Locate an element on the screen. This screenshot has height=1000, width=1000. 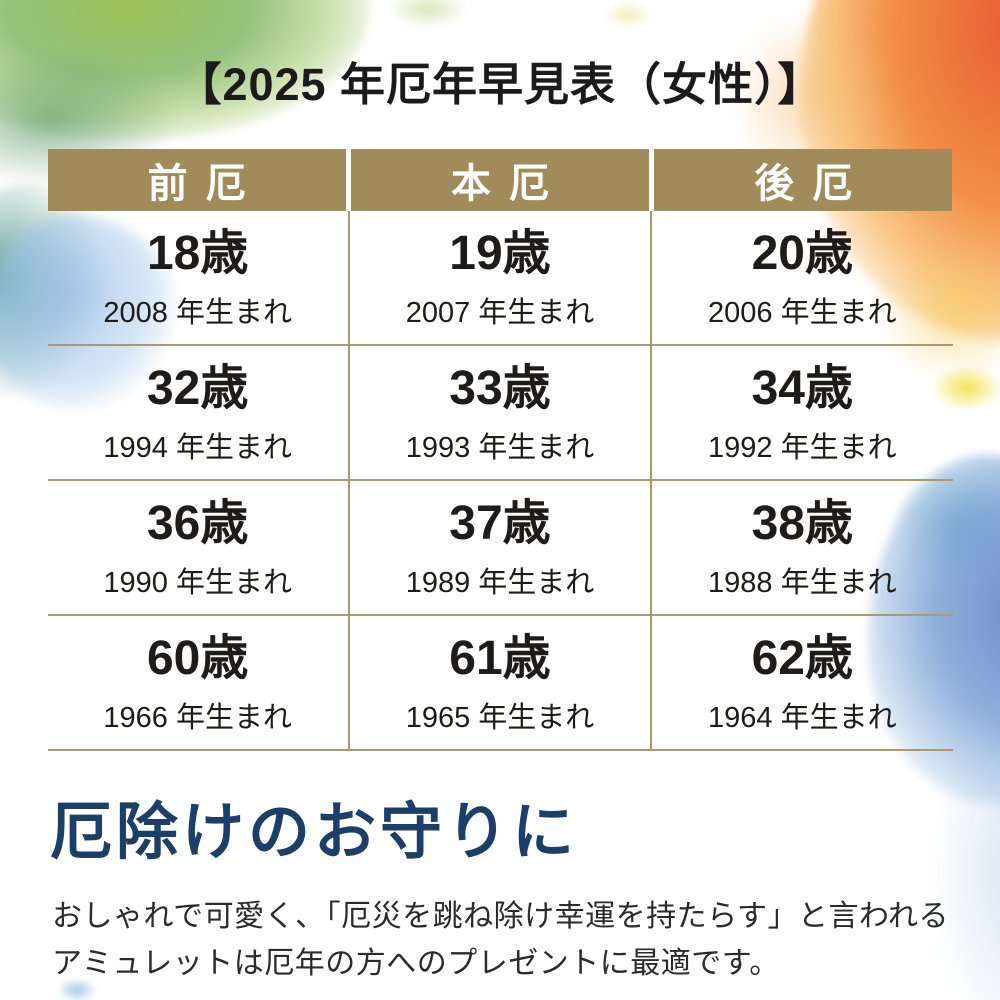
table-cell: 62歳 1964 年生まれ is located at coordinates (802, 682).